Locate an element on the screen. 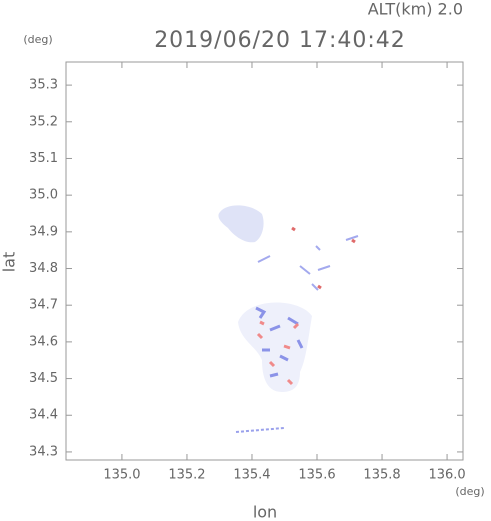 Image resolution: width=491 pixels, height=521 pixels. x-tick-label: 135.2 is located at coordinates (186, 475).